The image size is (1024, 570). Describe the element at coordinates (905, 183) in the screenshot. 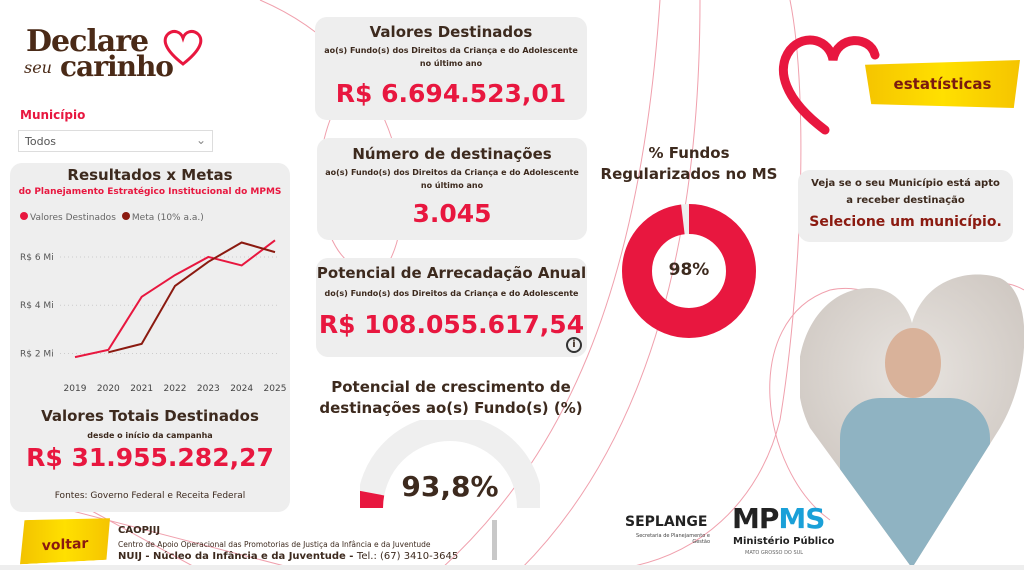

I see `apt-line1: Veja se o seu Município está apto` at that location.